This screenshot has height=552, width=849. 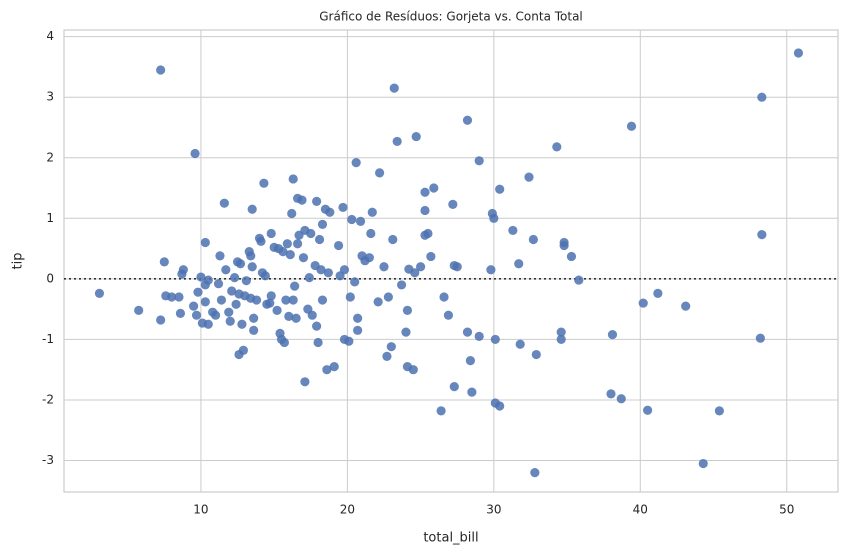 I want to click on y-axis-label: tip, so click(x=18, y=261).